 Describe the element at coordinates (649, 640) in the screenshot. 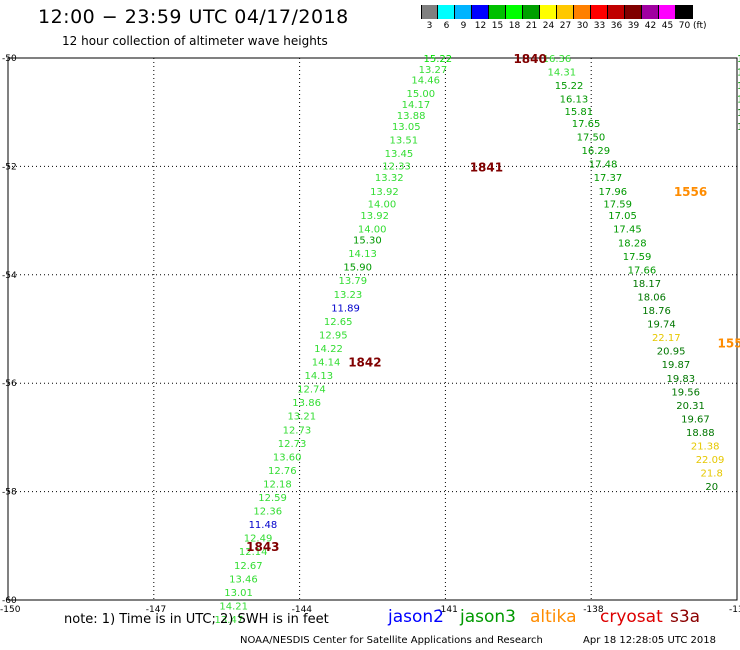

I see `footer-timestamp: Apr 18 12:28:05 UTC 2018` at that location.